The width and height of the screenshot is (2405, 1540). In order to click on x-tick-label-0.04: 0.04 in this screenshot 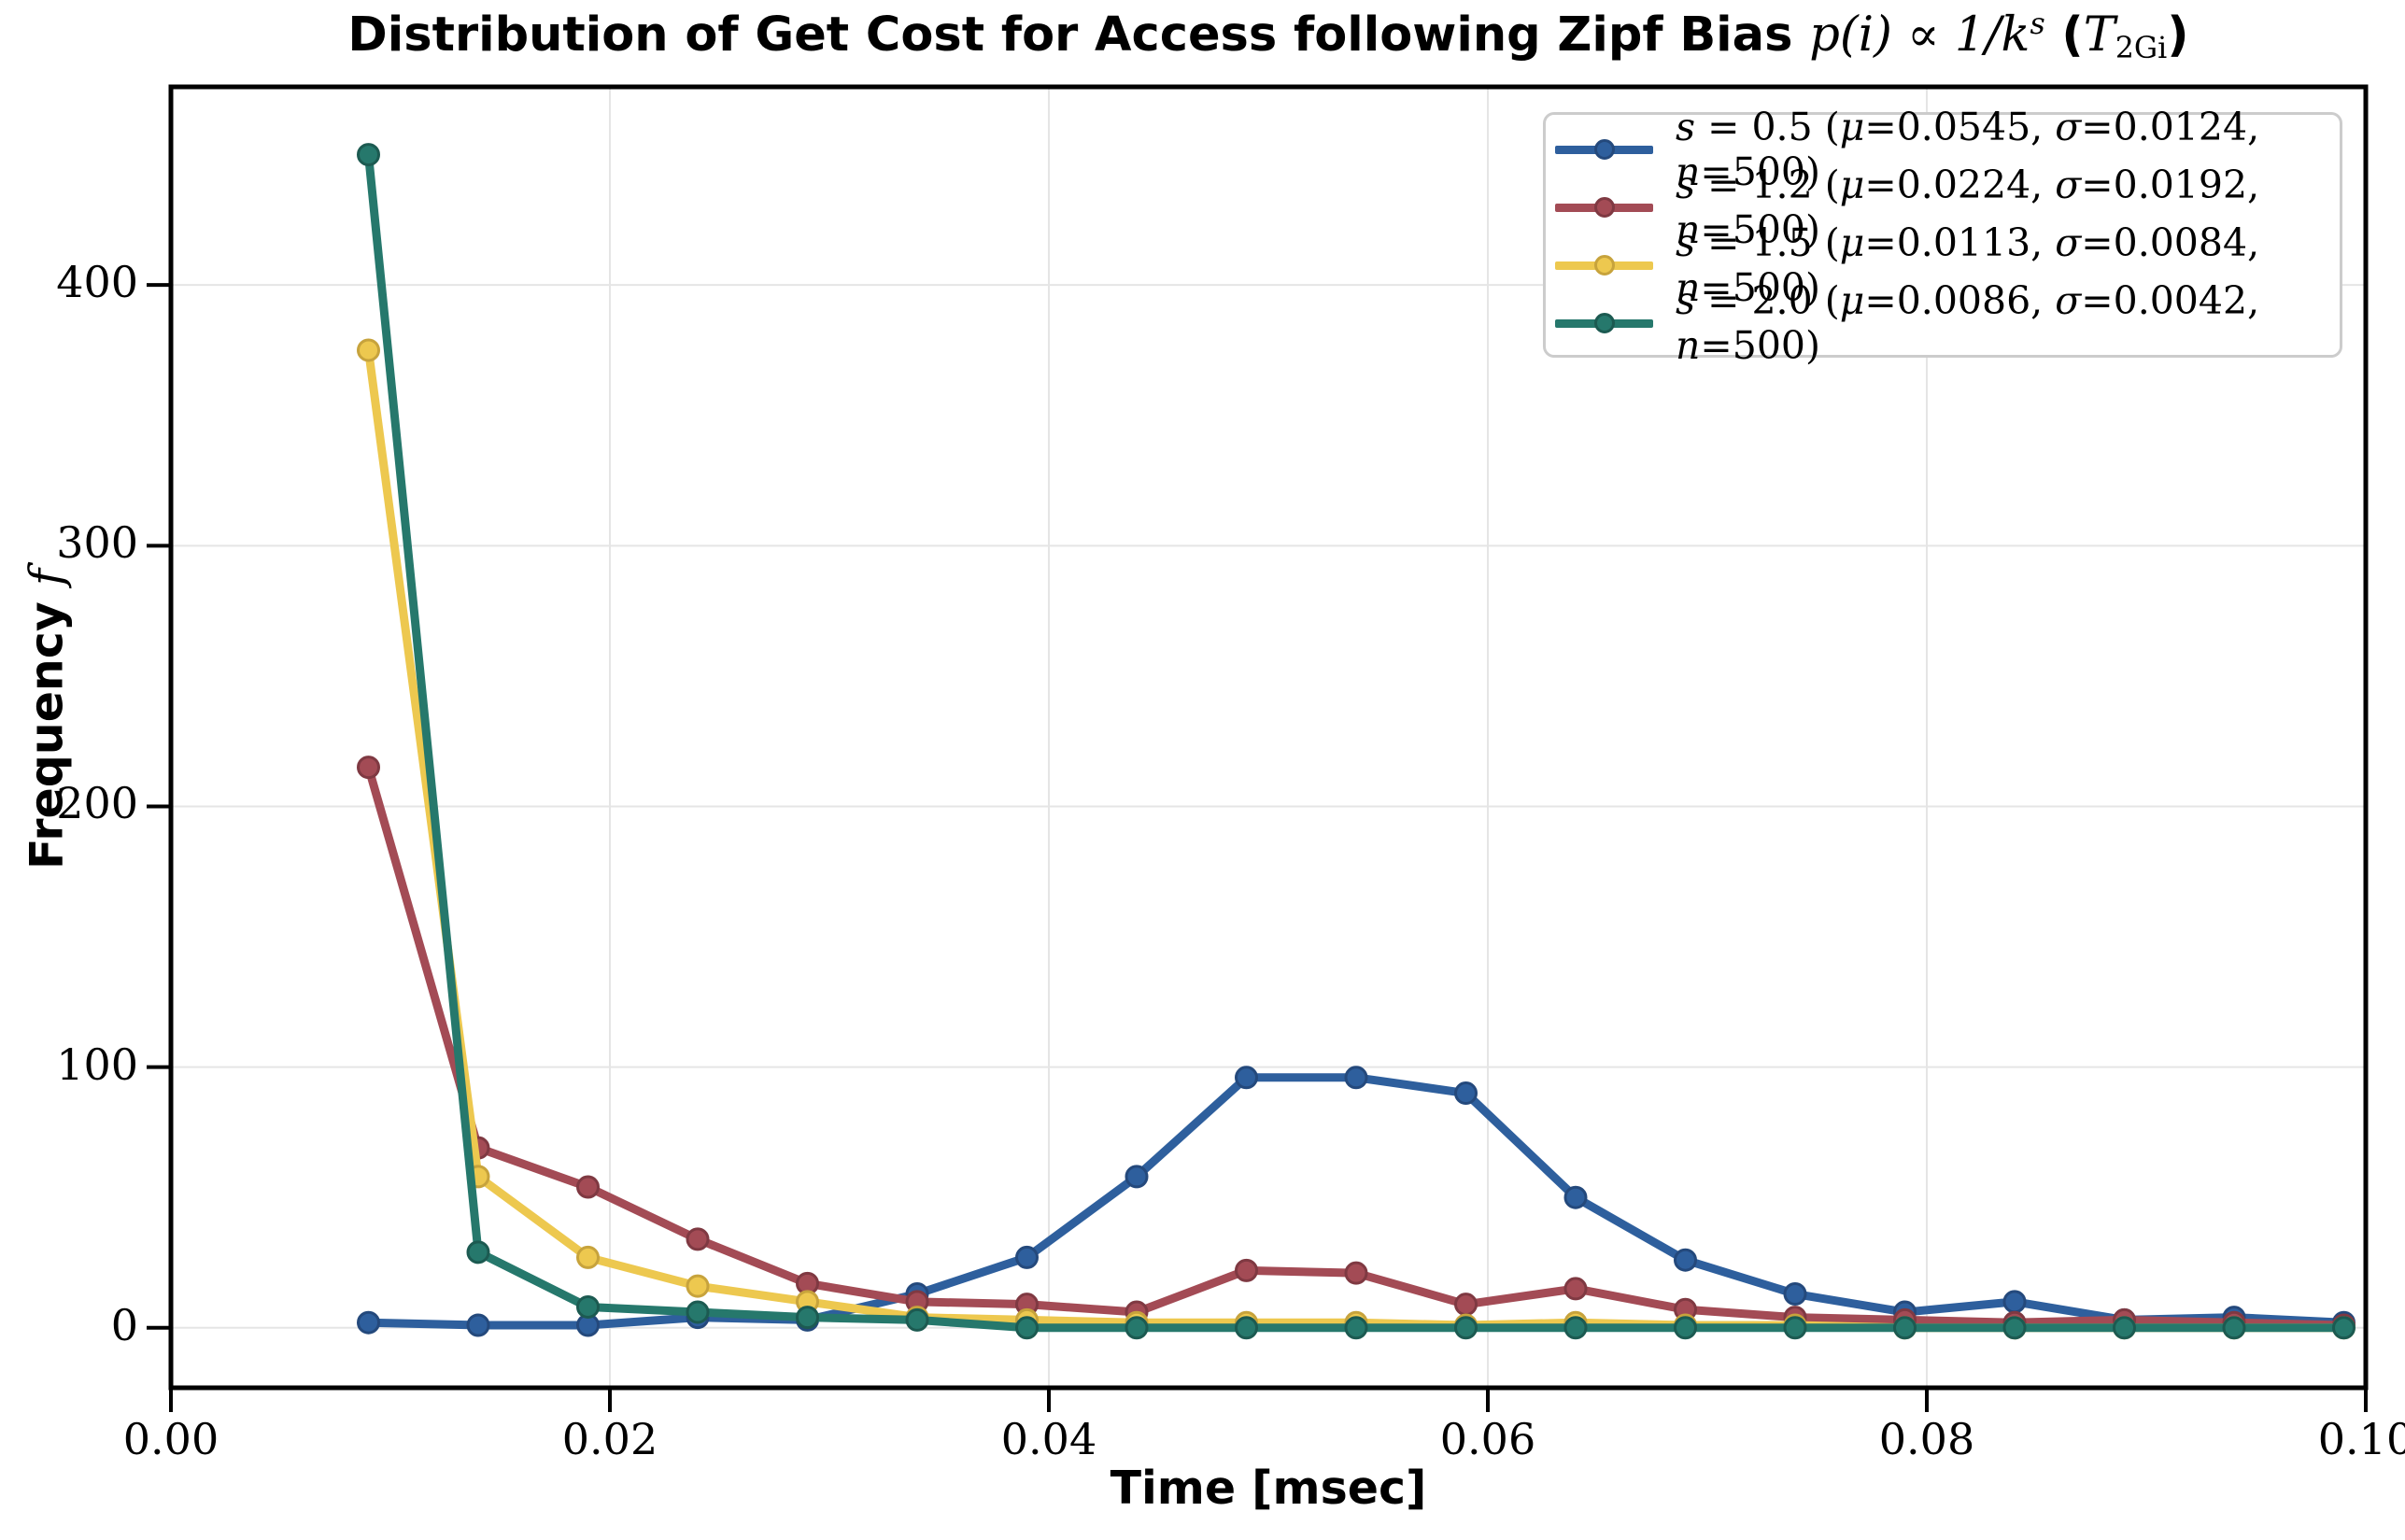, I will do `click(1048, 1439)`.